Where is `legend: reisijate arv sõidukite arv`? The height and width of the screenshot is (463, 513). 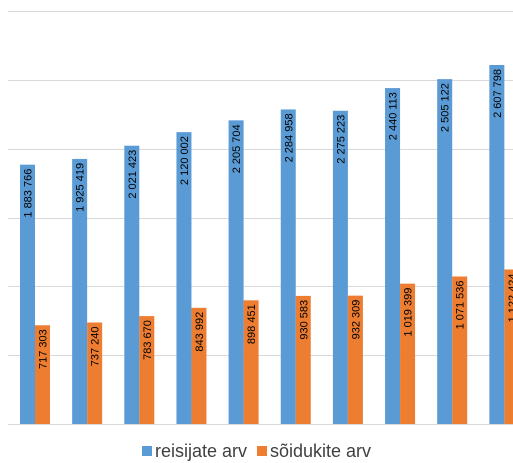
legend: reisijate arv sõidukite arv is located at coordinates (256, 451).